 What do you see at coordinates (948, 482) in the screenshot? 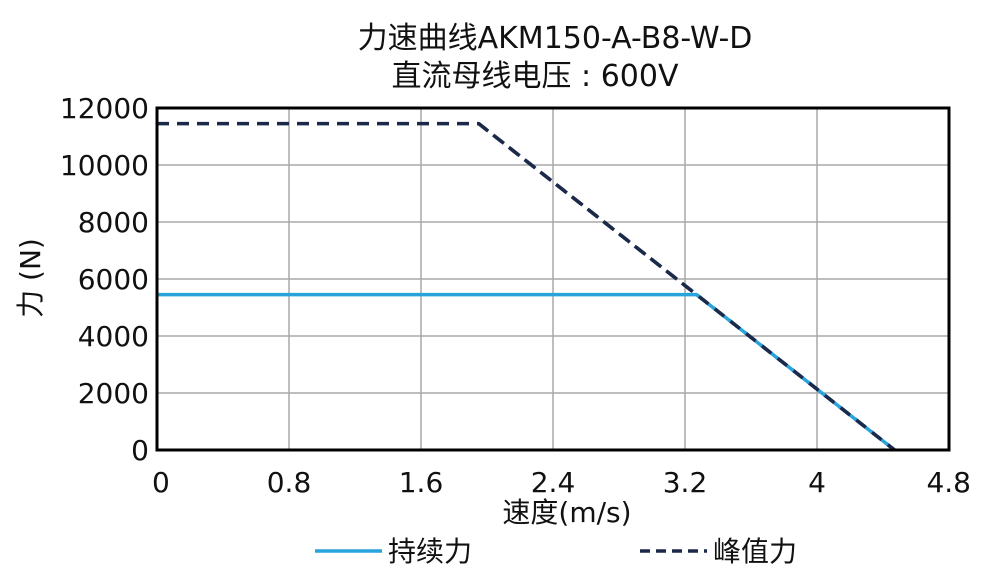
I see `x-tick-label: 4.8` at bounding box center [948, 482].